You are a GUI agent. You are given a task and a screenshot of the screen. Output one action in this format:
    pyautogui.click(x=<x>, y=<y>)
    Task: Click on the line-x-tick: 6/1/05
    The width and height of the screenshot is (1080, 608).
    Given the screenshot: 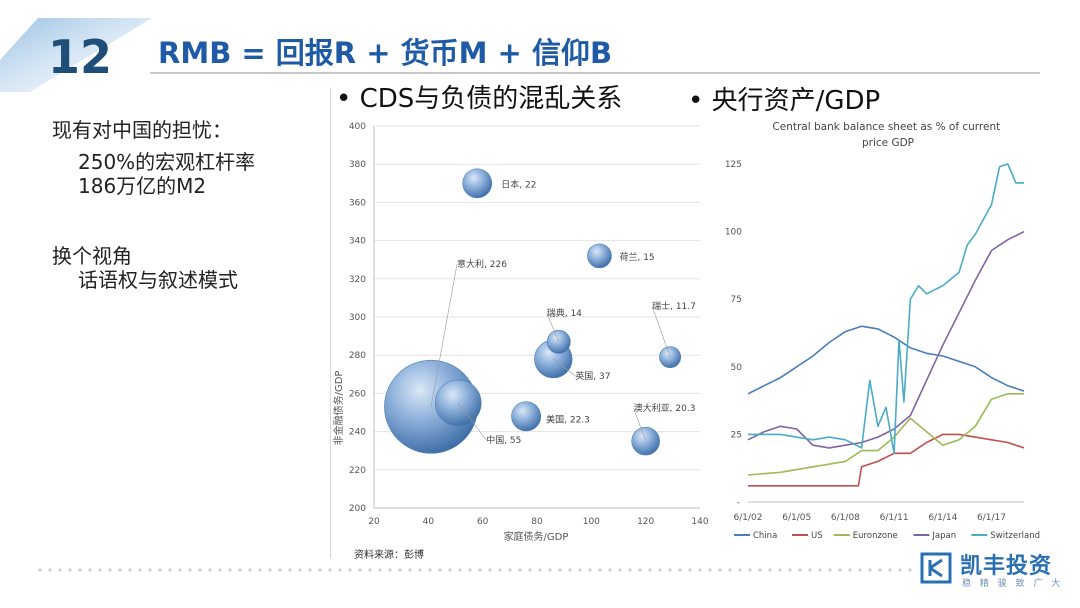 What is the action you would take?
    pyautogui.click(x=796, y=518)
    